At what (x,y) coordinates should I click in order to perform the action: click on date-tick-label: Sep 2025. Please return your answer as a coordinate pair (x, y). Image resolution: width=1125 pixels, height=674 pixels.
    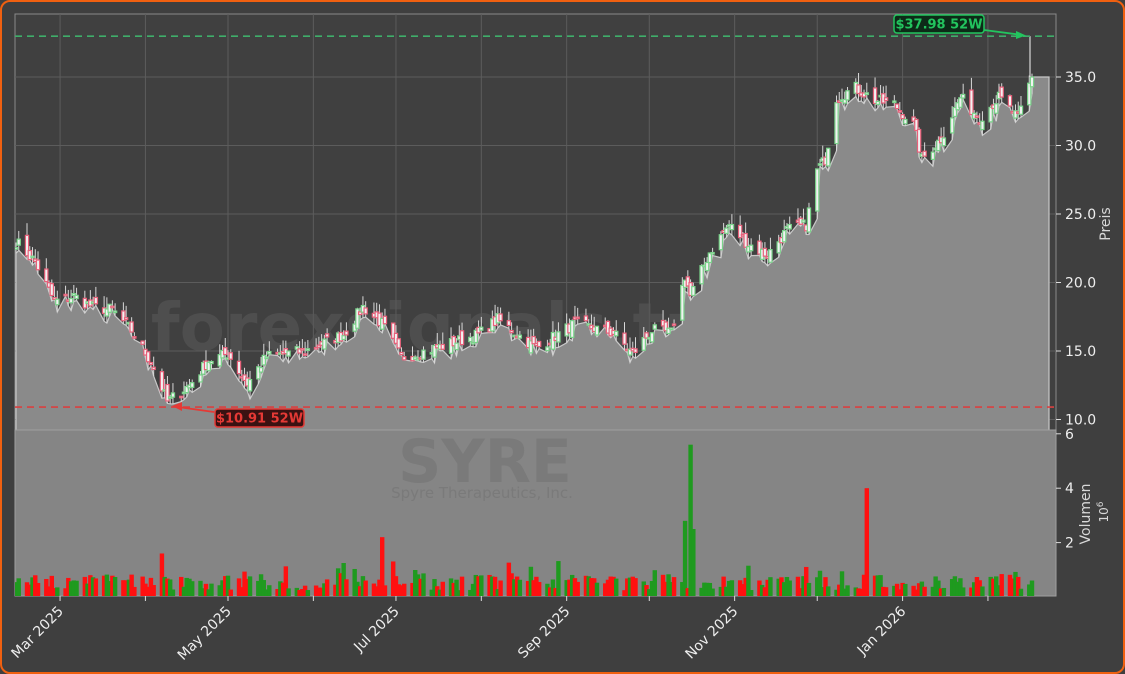
    Looking at the image, I should click on (544, 633).